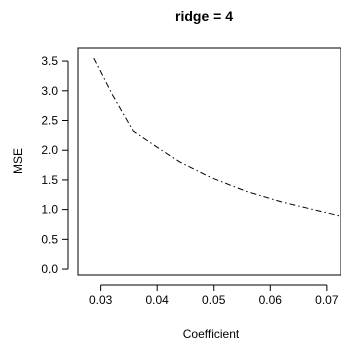 The height and width of the screenshot is (347, 341). Describe the element at coordinates (49, 120) in the screenshot. I see `y-tick-label: 2.5` at that location.